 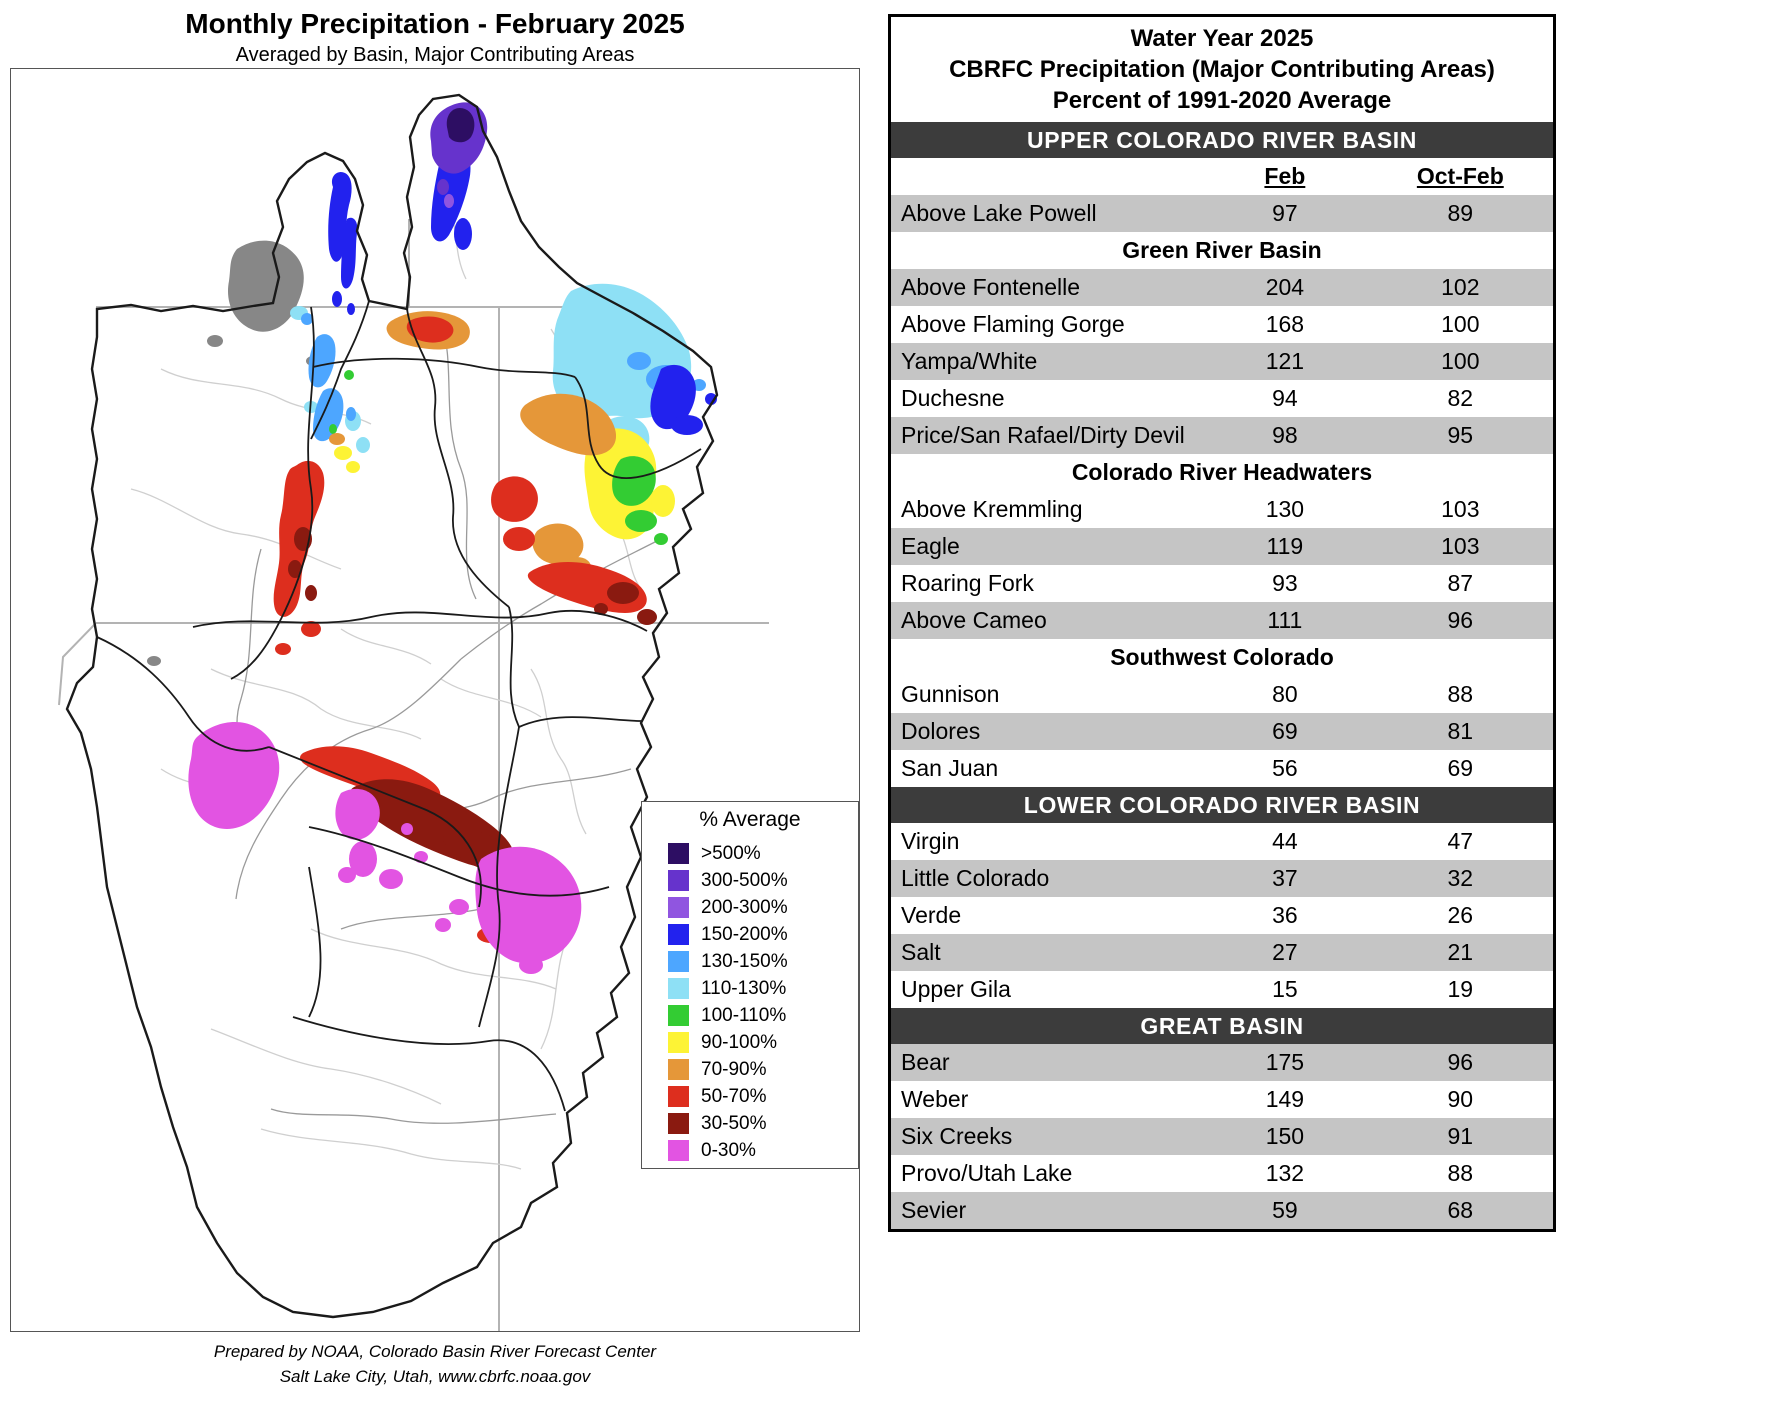 What do you see at coordinates (969, 361) in the screenshot?
I see `basin-name-cell: Yampa/White` at bounding box center [969, 361].